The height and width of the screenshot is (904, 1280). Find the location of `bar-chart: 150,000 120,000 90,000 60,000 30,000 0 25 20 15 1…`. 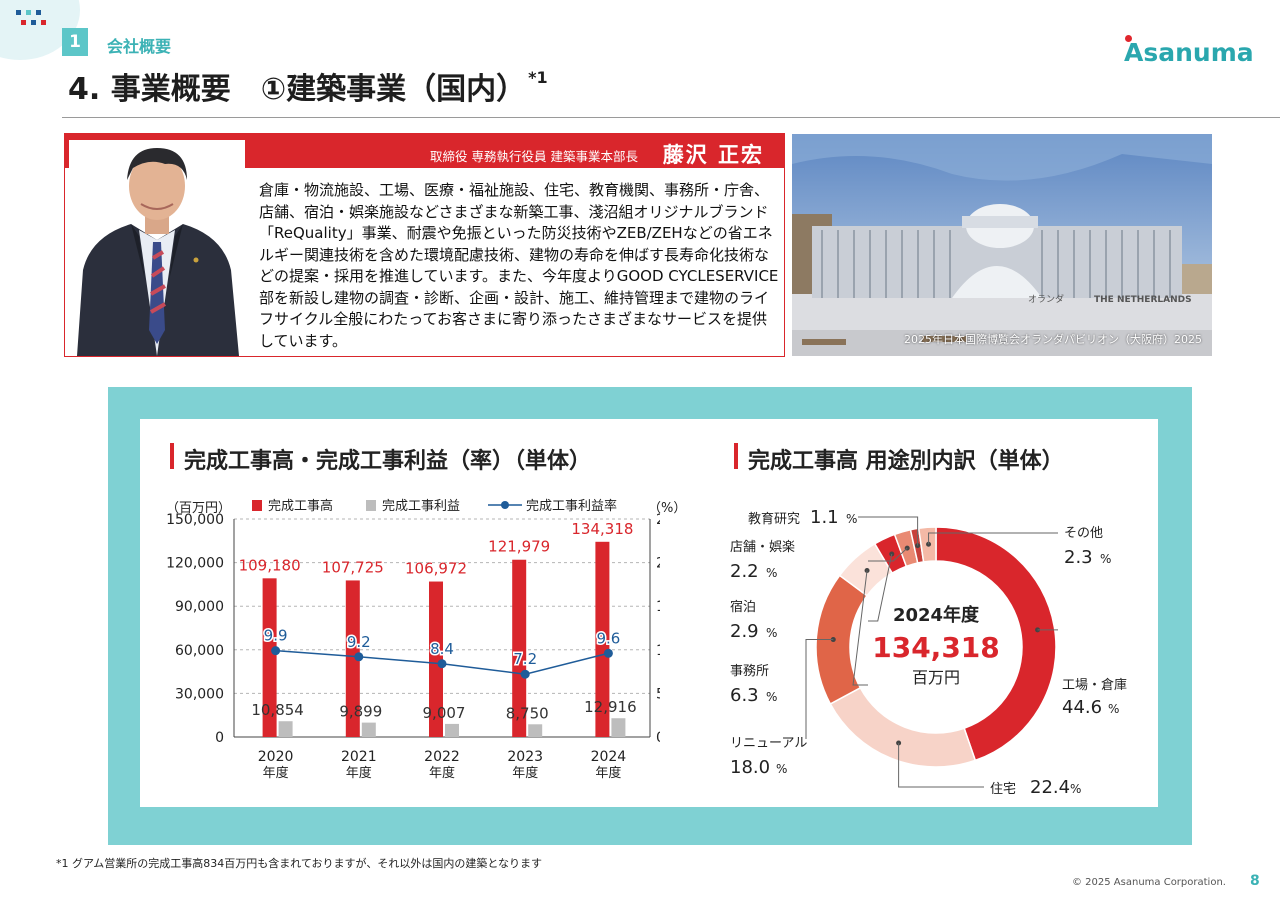

bar-chart: 150,000 120,000 90,000 60,000 30,000 0 25 20 15 1… is located at coordinates (413, 646).